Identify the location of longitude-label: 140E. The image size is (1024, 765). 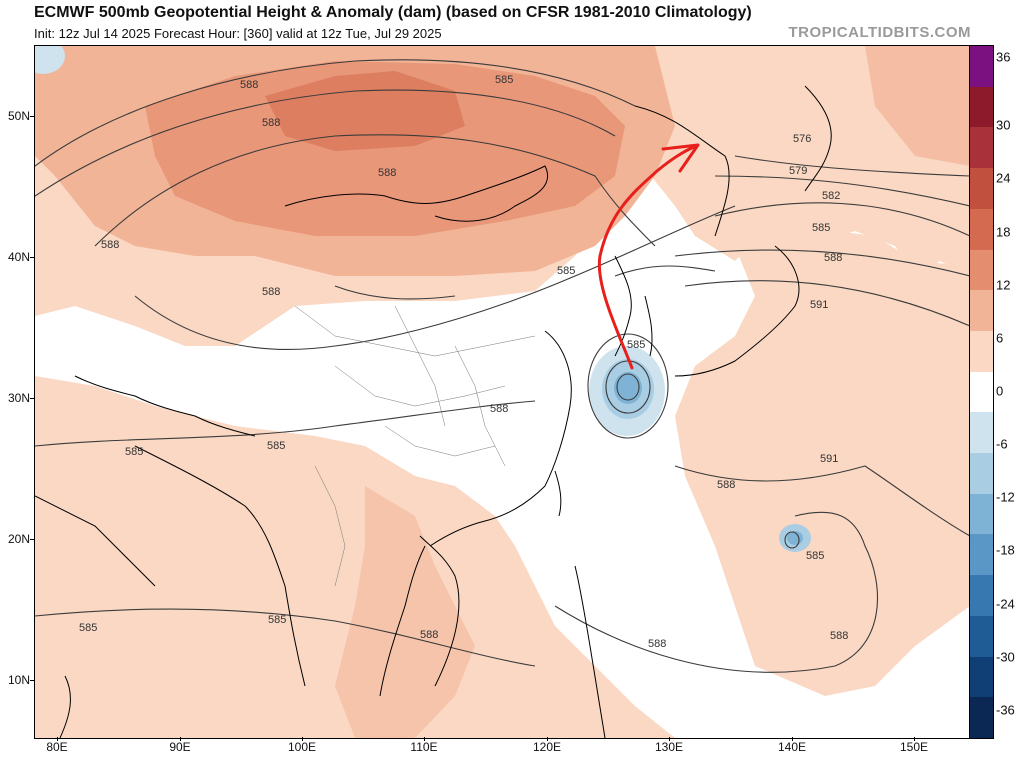
(792, 747).